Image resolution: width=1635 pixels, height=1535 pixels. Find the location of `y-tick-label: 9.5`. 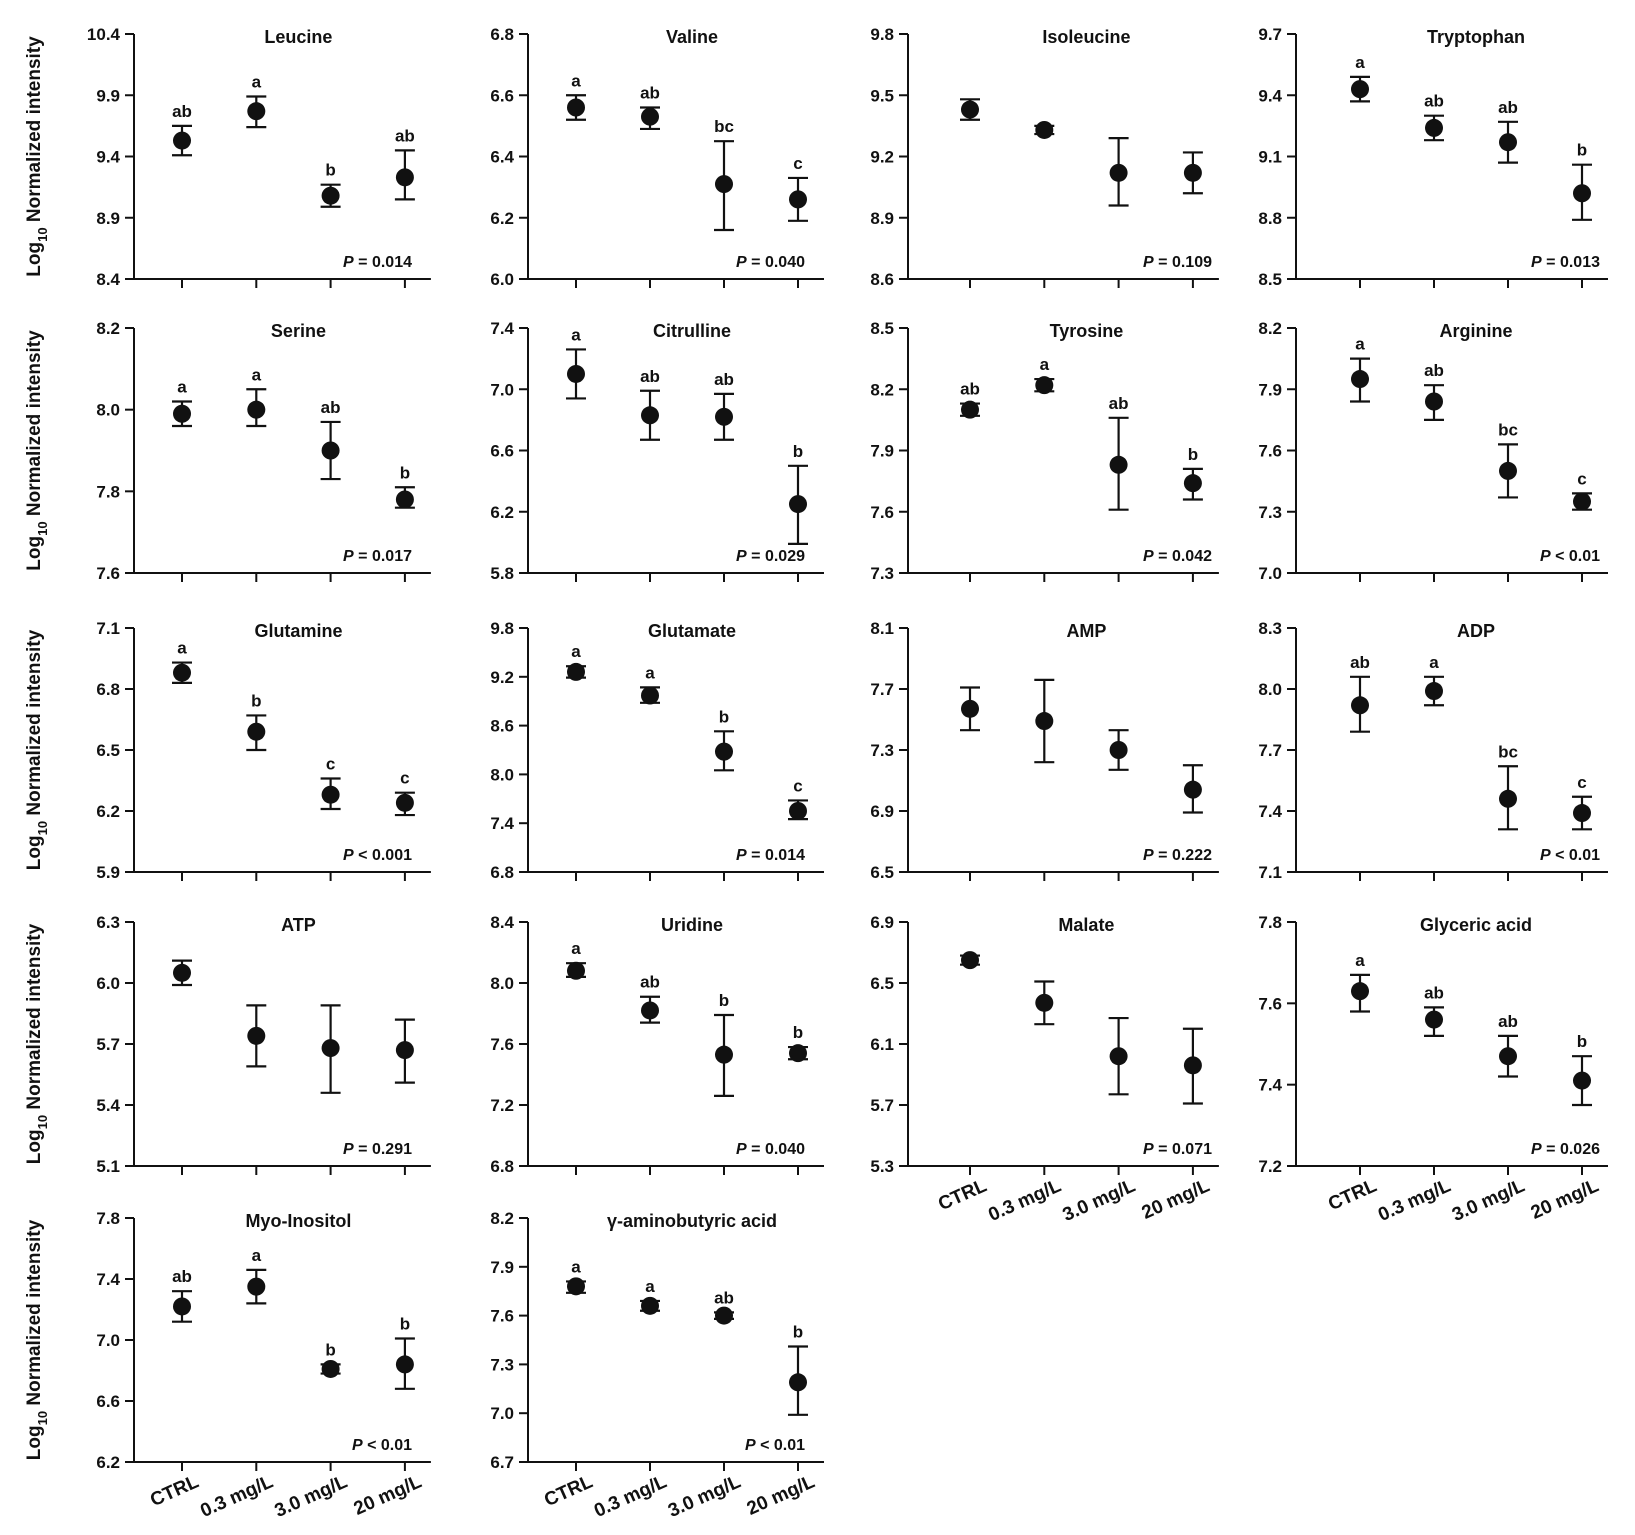

y-tick-label: 9.5 is located at coordinates (882, 95).